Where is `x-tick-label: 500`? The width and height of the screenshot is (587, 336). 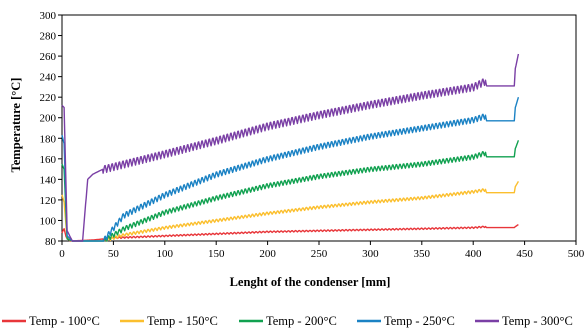 x-tick-label: 500 is located at coordinates (576, 254).